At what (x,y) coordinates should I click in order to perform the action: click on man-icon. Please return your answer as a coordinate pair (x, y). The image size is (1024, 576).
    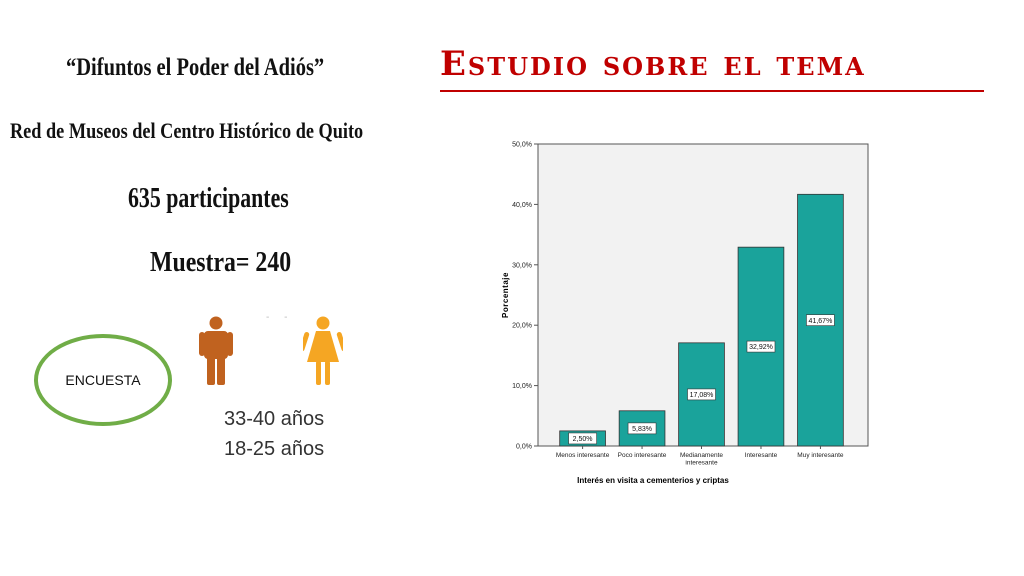
    Looking at the image, I should click on (216, 350).